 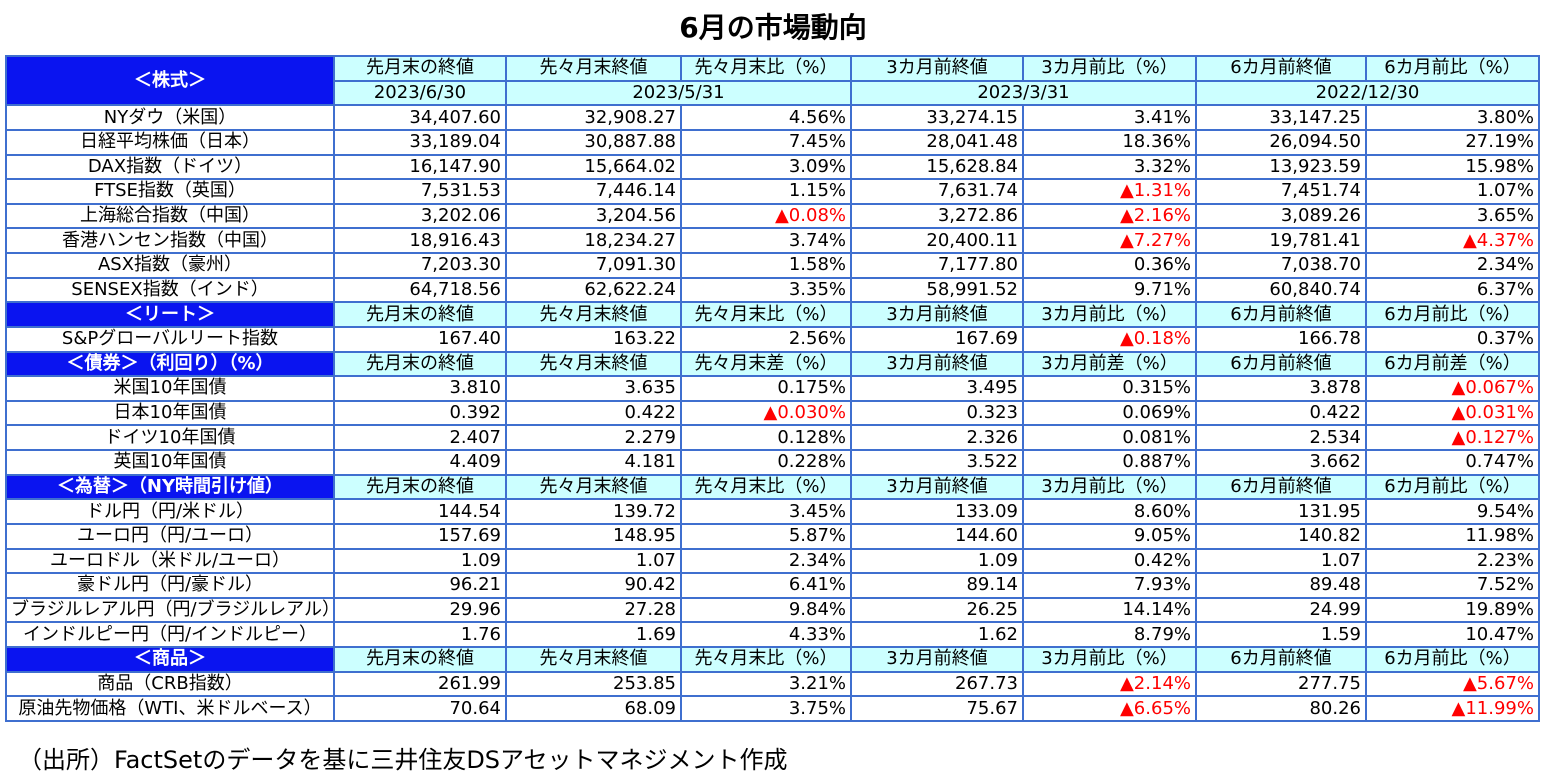 I want to click on column-header: 先月末の終値, so click(x=420, y=659).